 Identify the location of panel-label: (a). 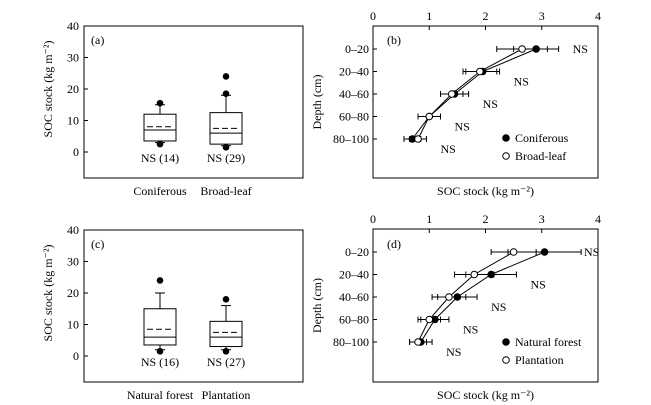
(97, 40).